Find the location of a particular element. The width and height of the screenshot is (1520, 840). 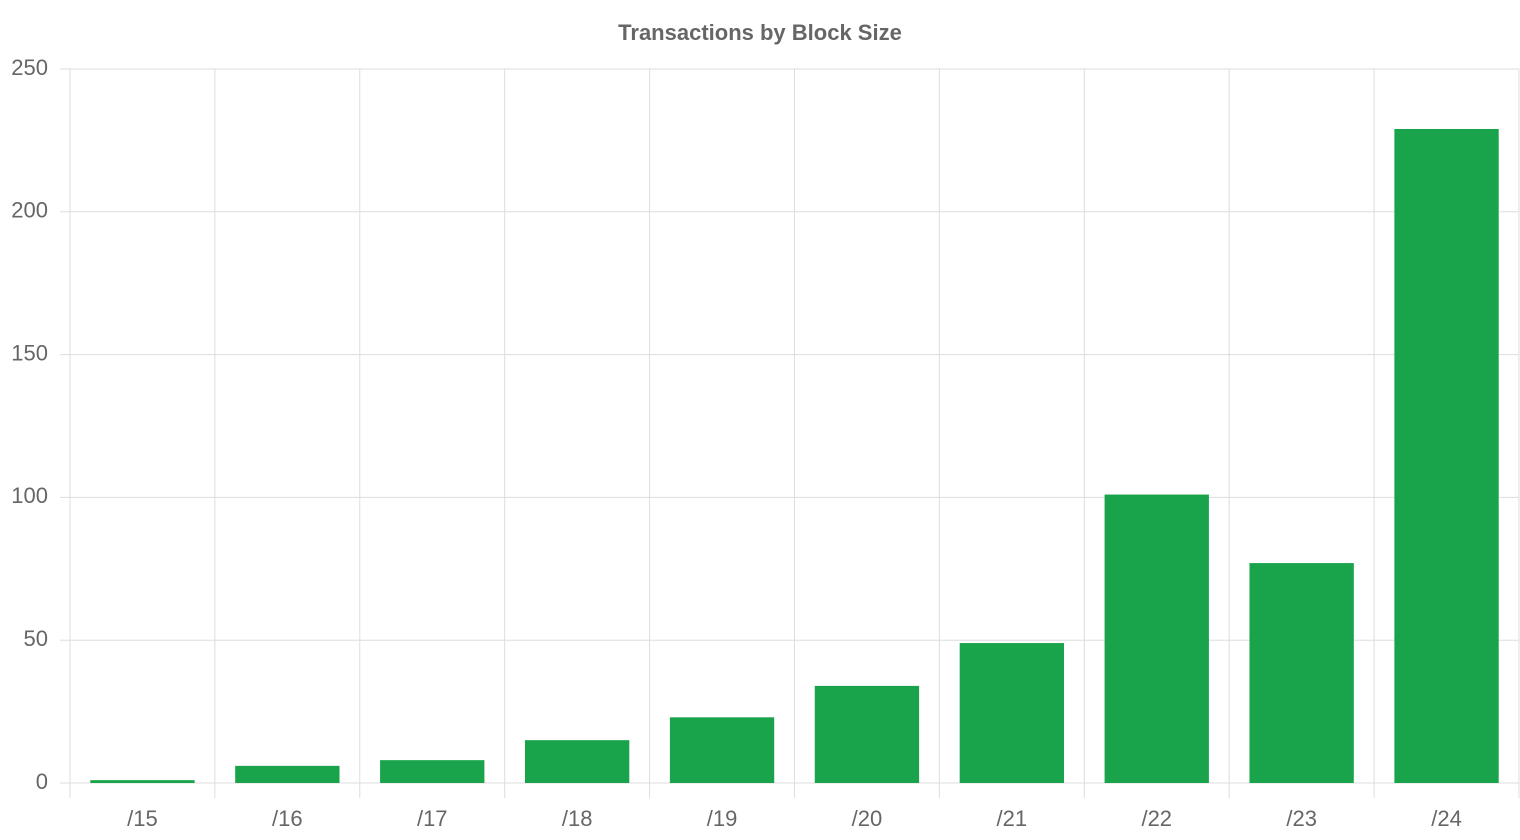

y-tick-label: 0 is located at coordinates (42, 781).